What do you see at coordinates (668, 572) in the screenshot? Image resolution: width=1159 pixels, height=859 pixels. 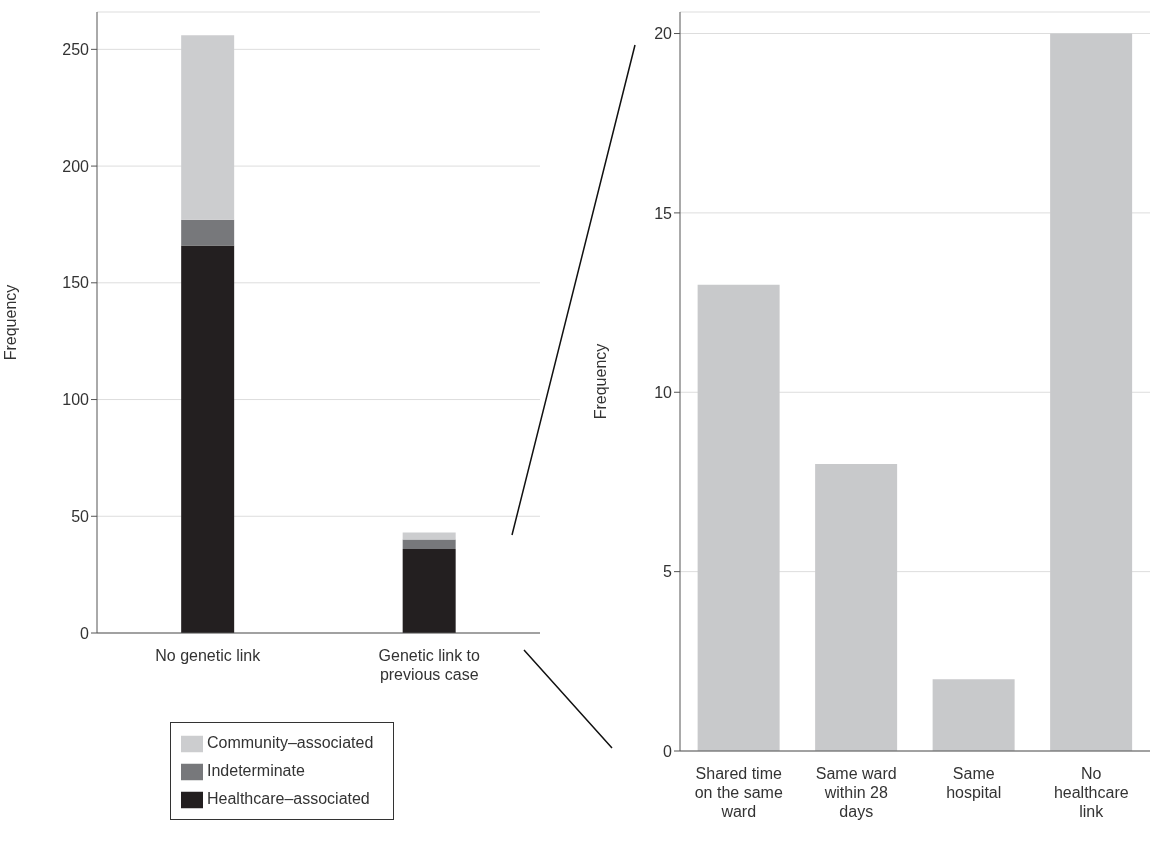 I see `y-tick-label: 5` at bounding box center [668, 572].